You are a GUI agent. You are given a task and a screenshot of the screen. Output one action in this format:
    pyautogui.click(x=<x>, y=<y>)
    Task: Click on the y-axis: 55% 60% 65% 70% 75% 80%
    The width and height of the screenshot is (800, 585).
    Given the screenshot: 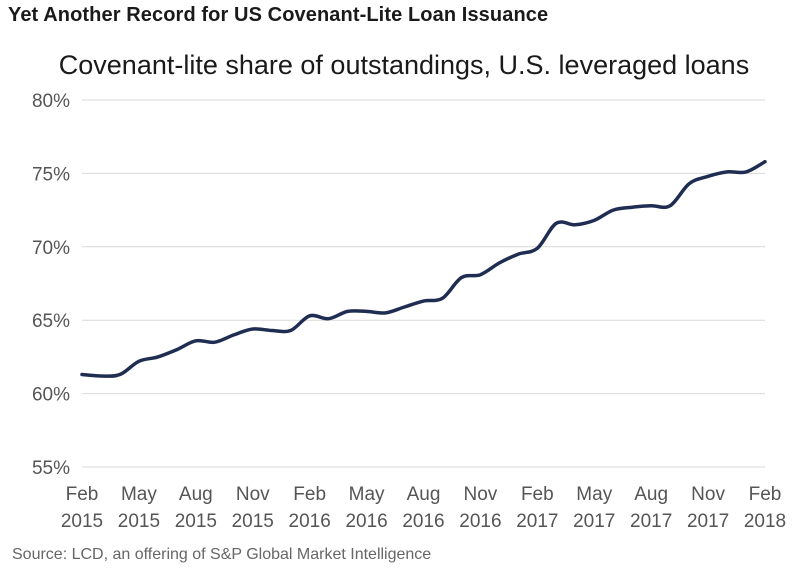 What is the action you would take?
    pyautogui.click(x=51, y=285)
    